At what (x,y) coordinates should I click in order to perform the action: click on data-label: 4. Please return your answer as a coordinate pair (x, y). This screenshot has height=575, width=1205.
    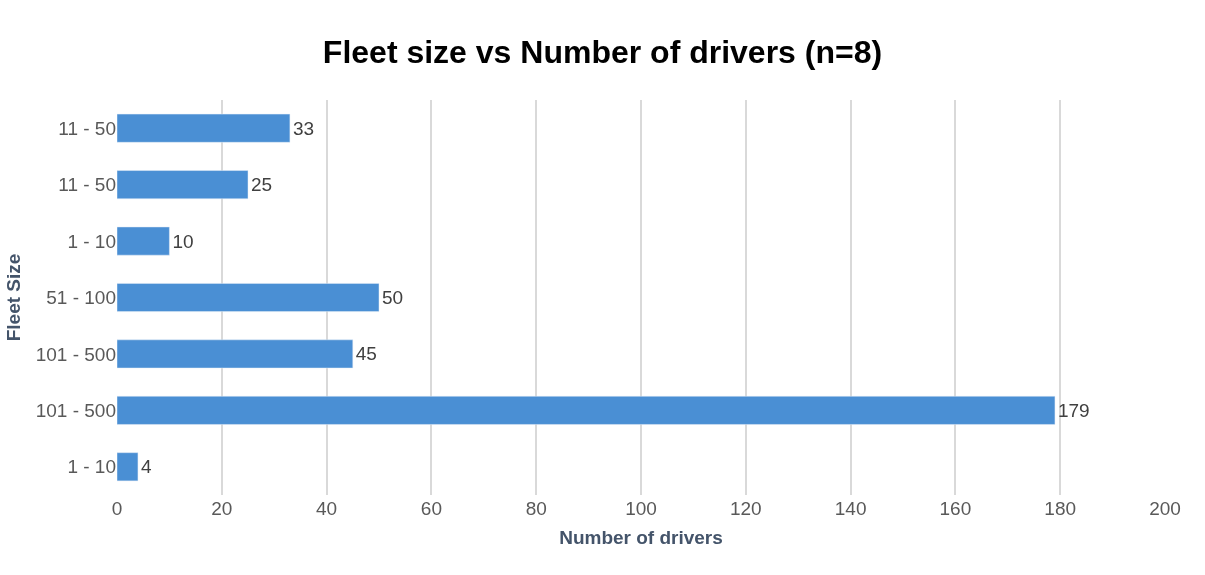
    Looking at the image, I should click on (146, 467).